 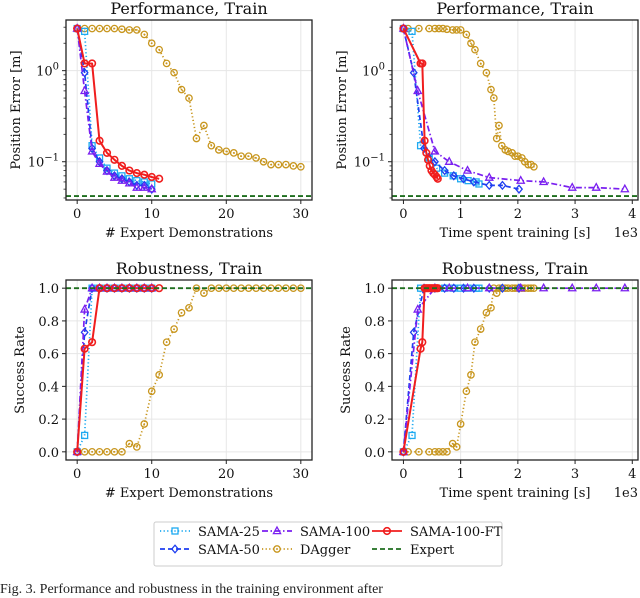 What do you see at coordinates (626, 493) in the screenshot?
I see `x-axis-multiplier: 1e3` at bounding box center [626, 493].